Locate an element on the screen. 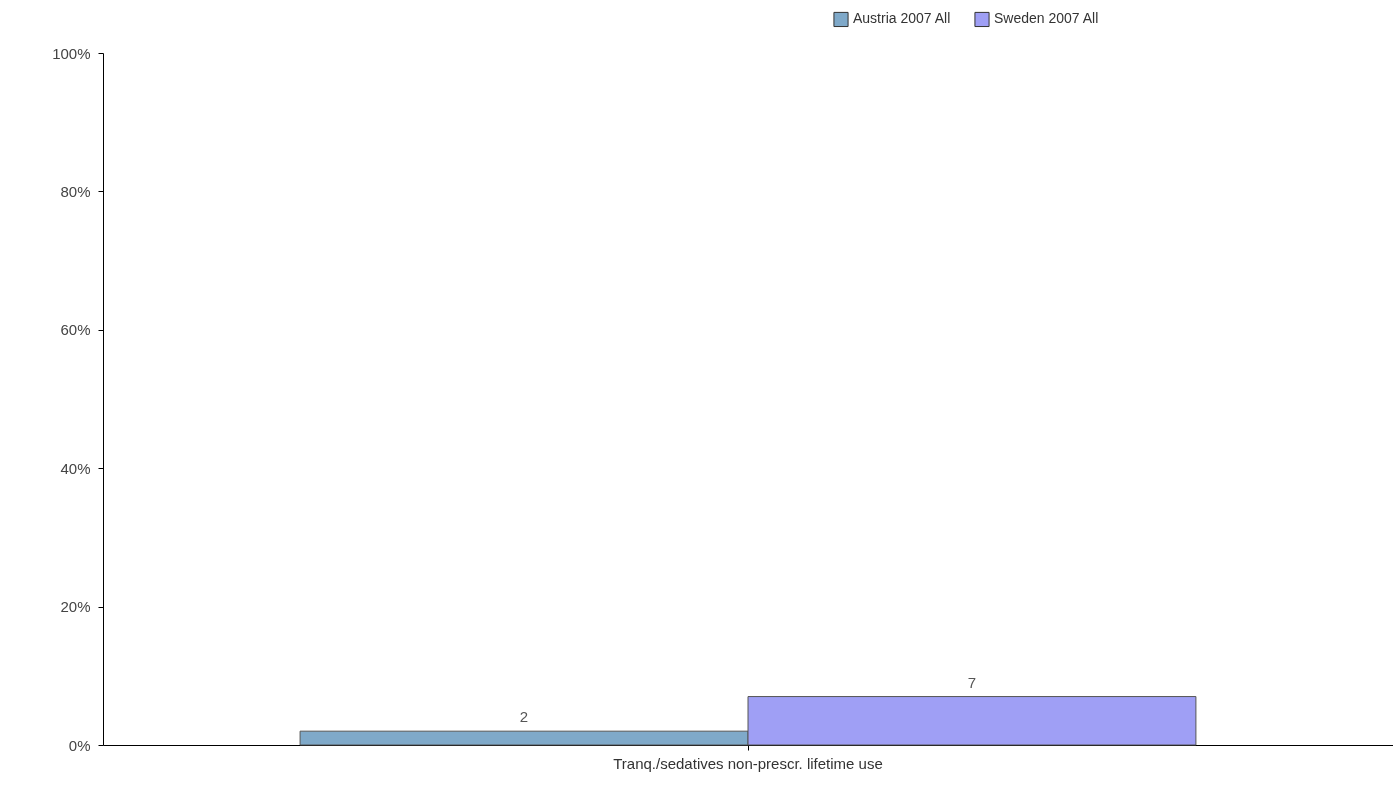  y-tick-label: 40% is located at coordinates (75, 468).